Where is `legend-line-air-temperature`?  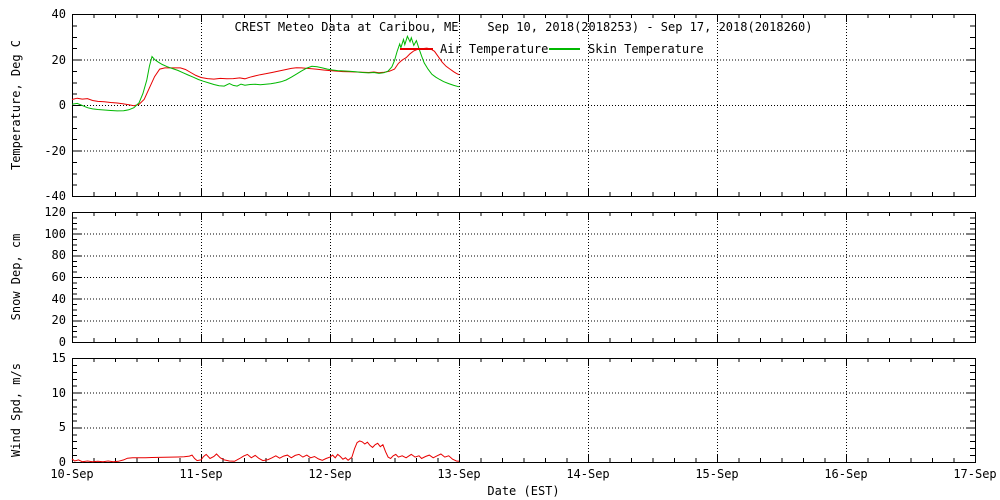
legend-line-air-temperature is located at coordinates (416, 49).